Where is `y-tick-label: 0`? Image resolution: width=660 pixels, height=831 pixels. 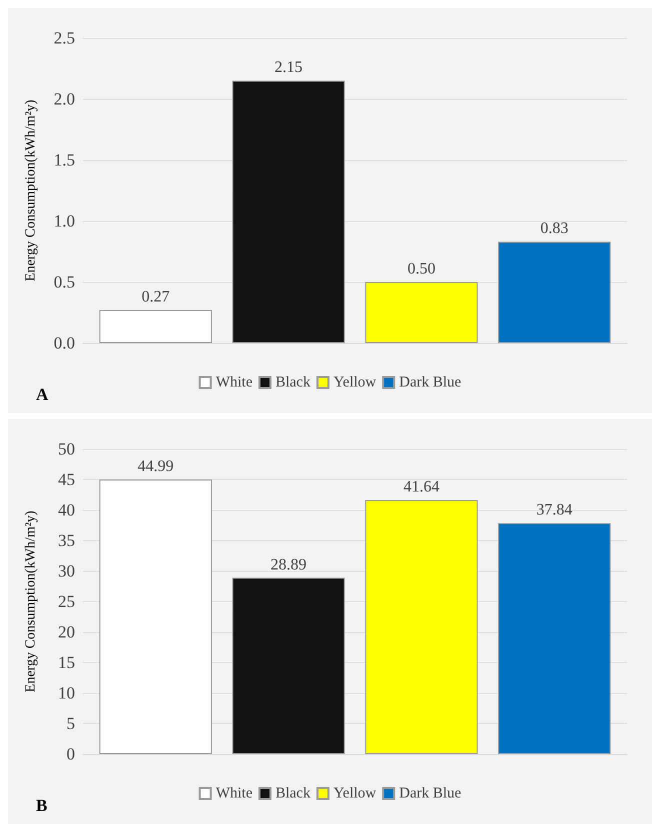 y-tick-label: 0 is located at coordinates (70, 754).